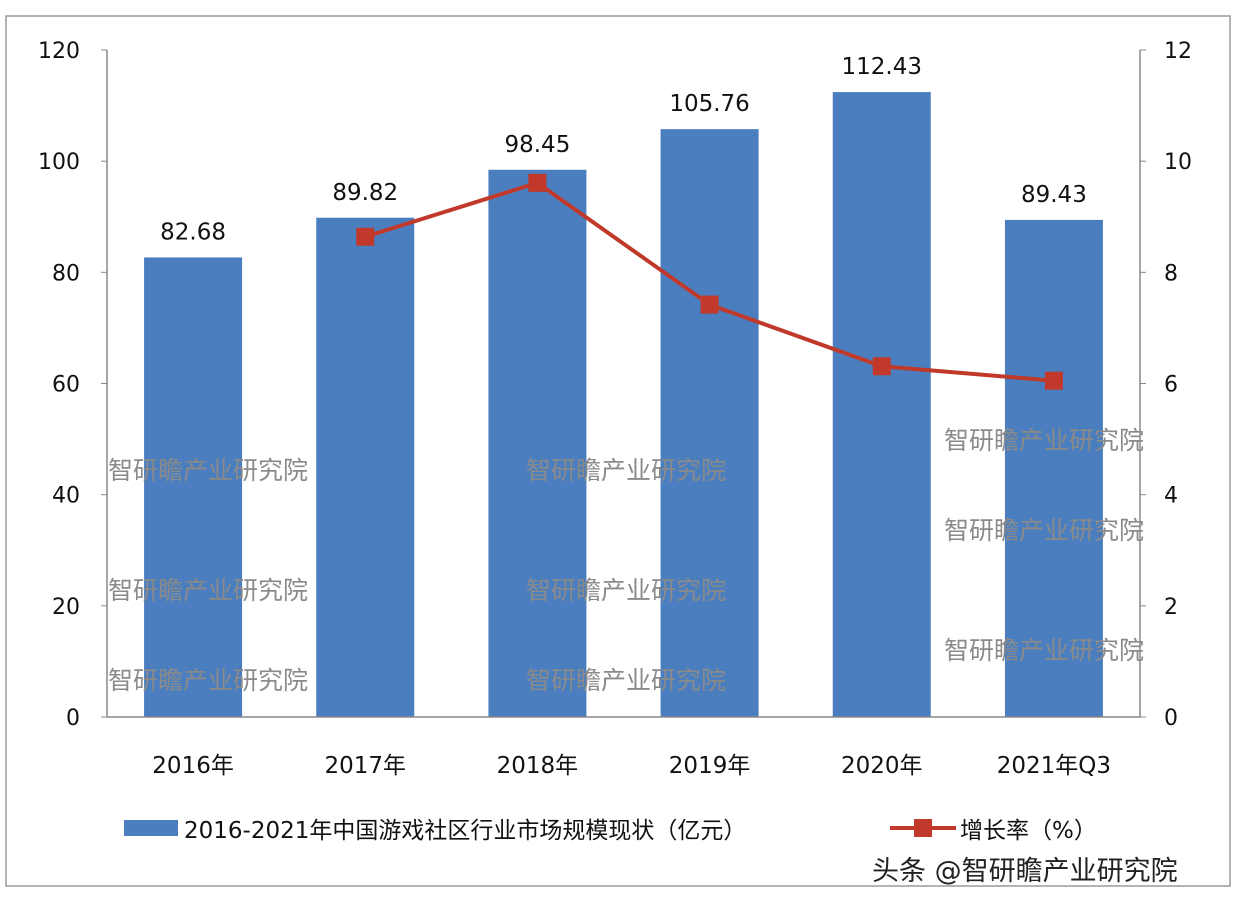 The width and height of the screenshot is (1254, 902). Describe the element at coordinates (882, 67) in the screenshot. I see `bar-data-label: 112.43` at that location.